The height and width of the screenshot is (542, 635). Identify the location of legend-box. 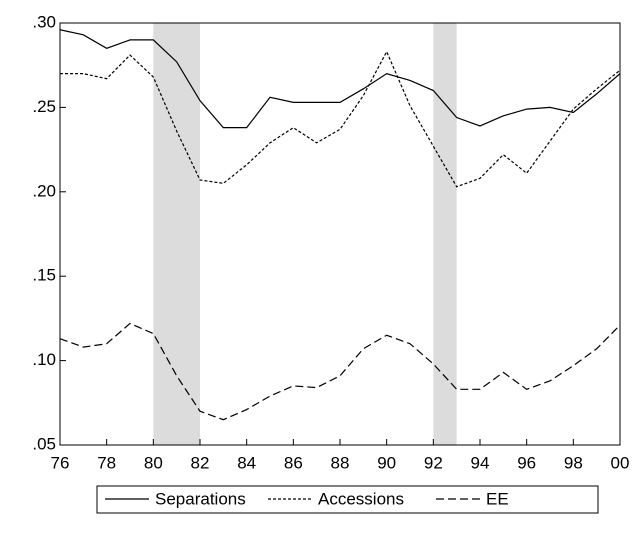
(347, 499).